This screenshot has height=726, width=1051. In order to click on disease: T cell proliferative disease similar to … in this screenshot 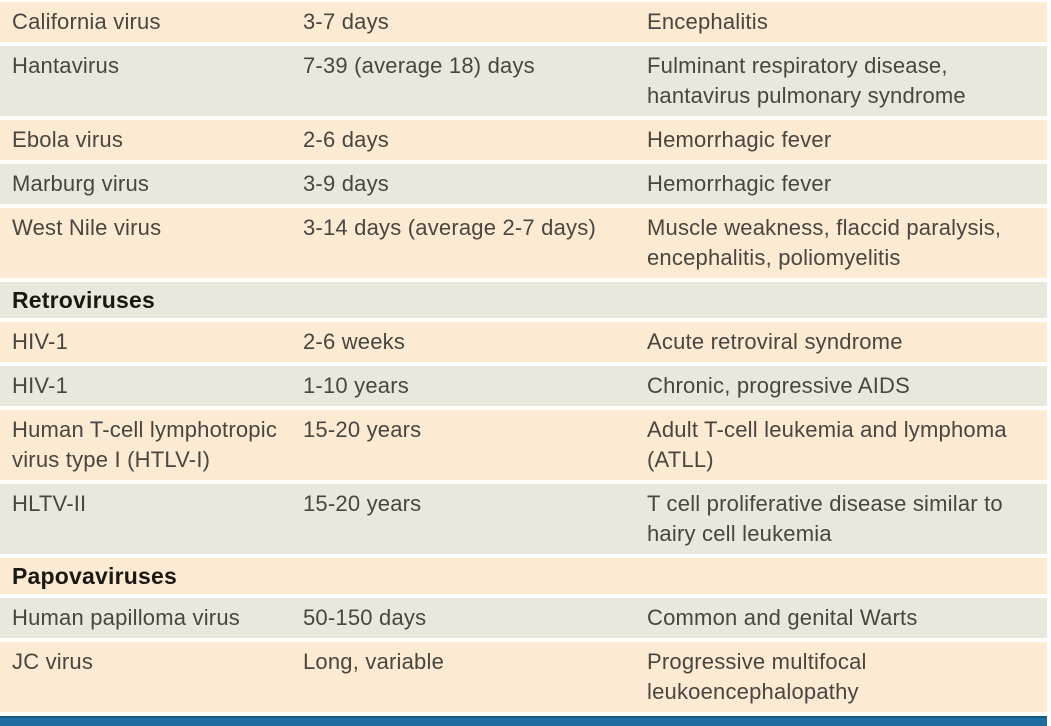, I will do `click(825, 518)`.